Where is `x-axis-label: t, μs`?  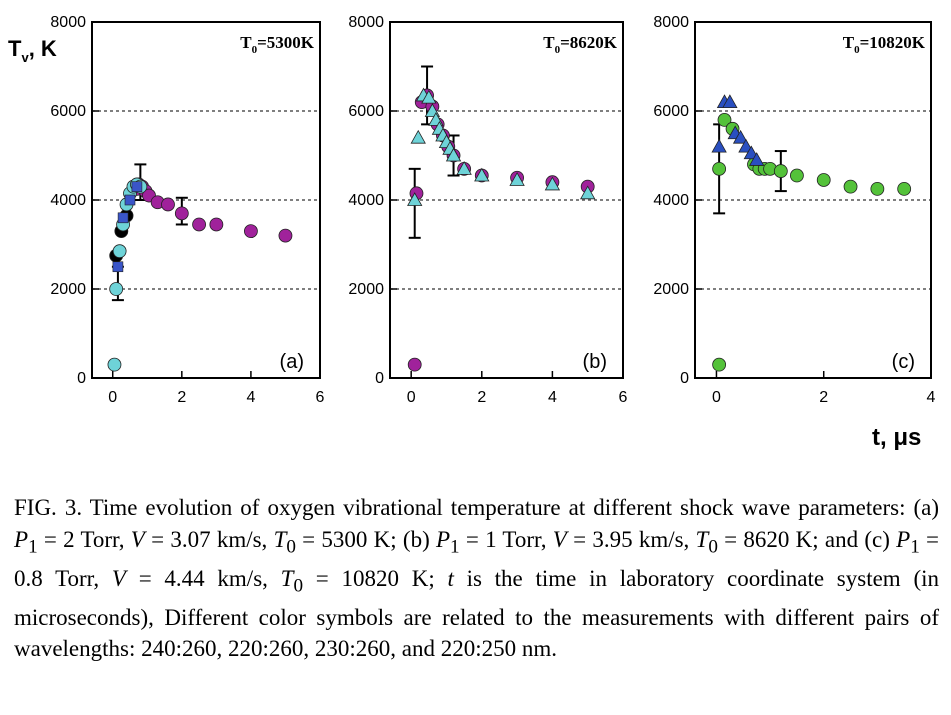 x-axis-label: t, μs is located at coordinates (896, 437).